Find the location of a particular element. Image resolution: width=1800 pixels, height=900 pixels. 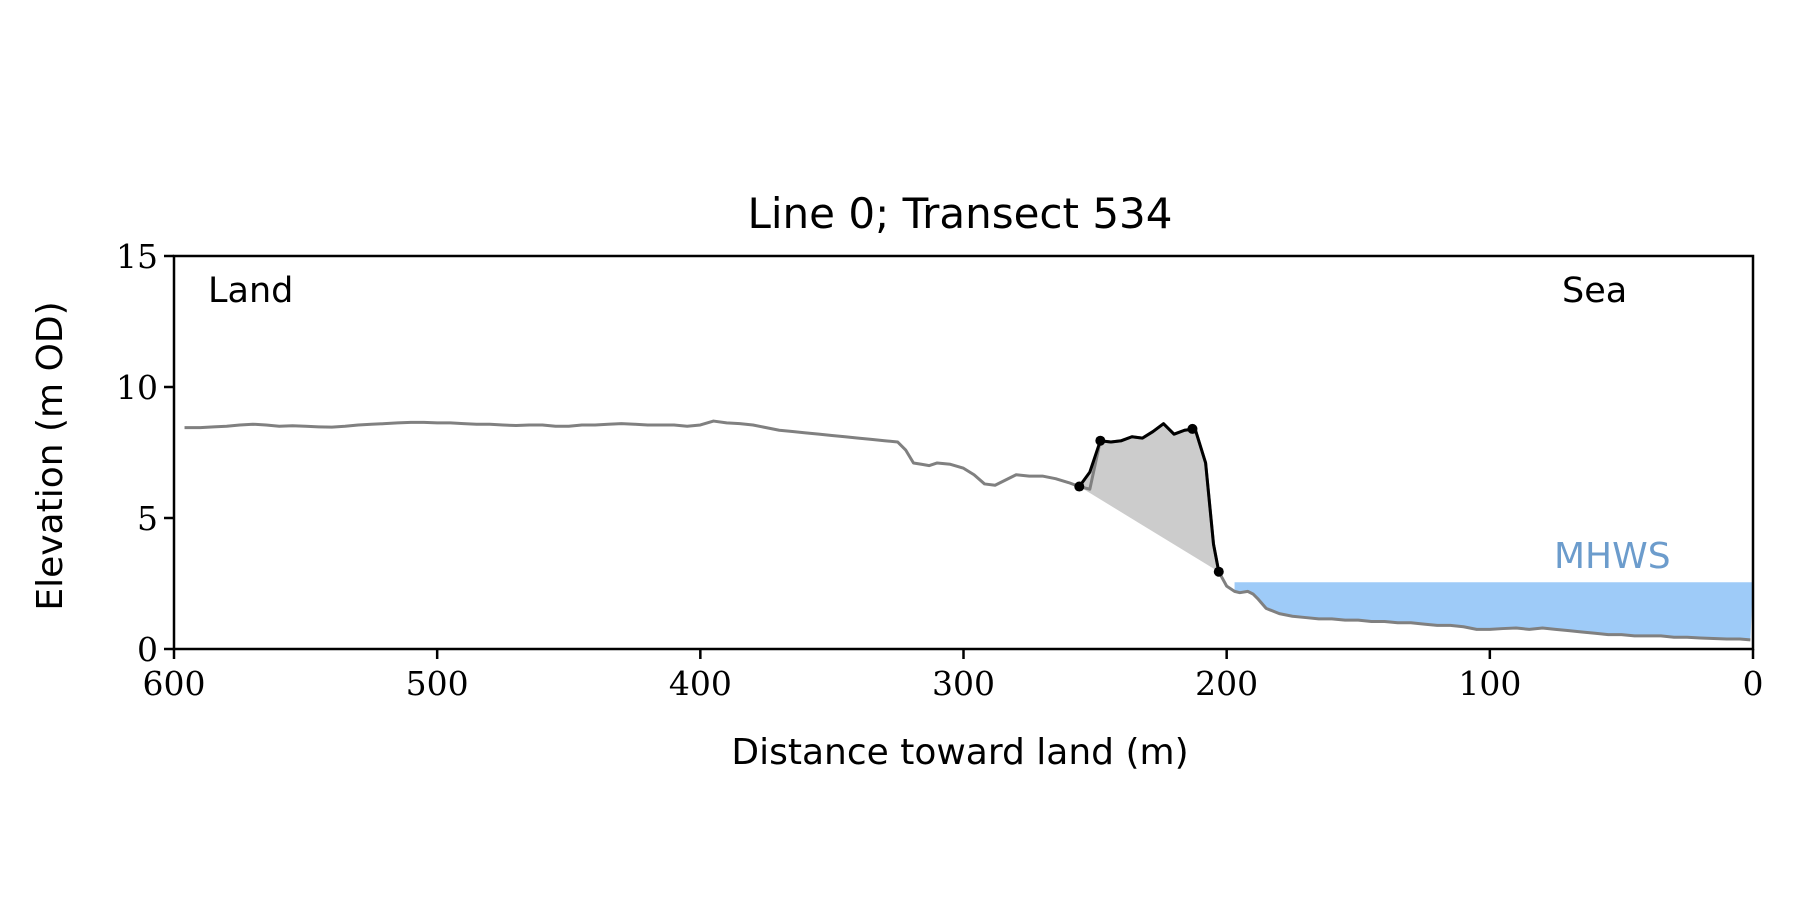

mhws-water-area is located at coordinates (1493, 611).